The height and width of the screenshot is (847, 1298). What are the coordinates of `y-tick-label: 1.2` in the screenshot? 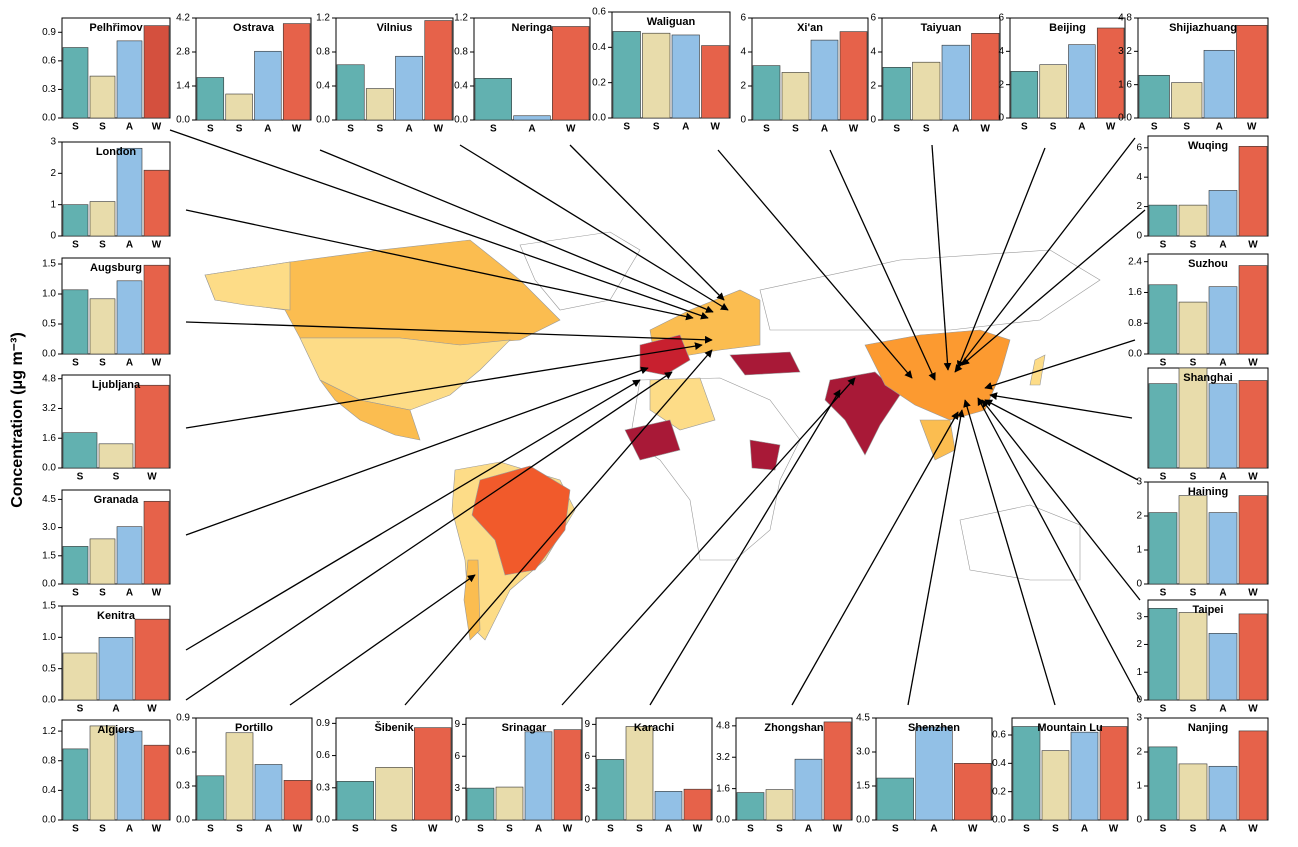 It's located at (323, 18).